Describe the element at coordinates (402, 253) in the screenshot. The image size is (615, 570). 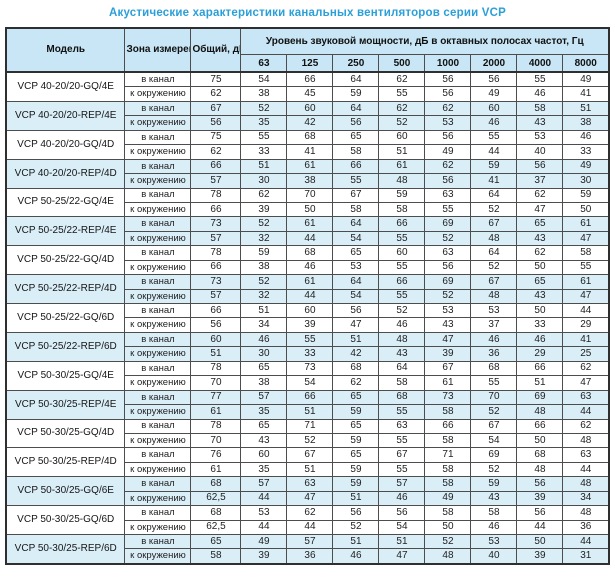
I see `level-cell: 60` at that location.